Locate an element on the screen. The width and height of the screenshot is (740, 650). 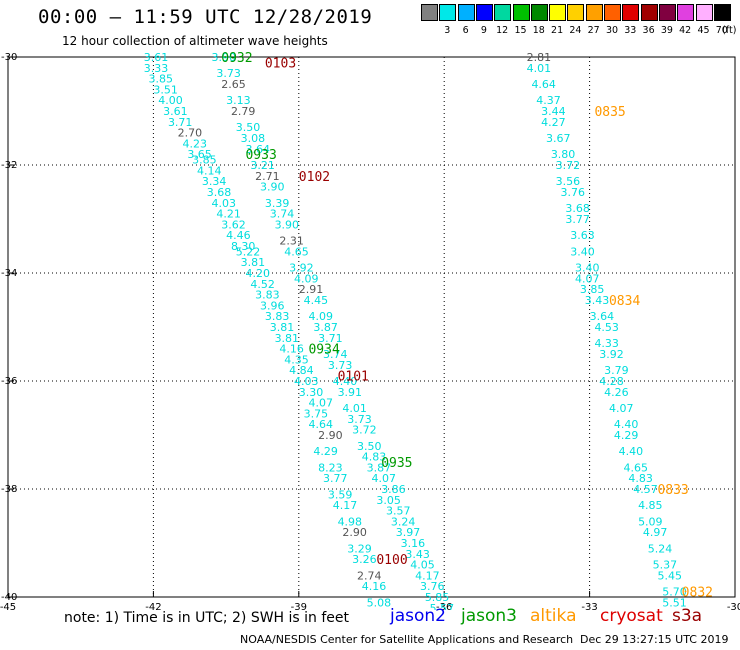
swh-value: 3.50 is located at coordinates (369, 446).